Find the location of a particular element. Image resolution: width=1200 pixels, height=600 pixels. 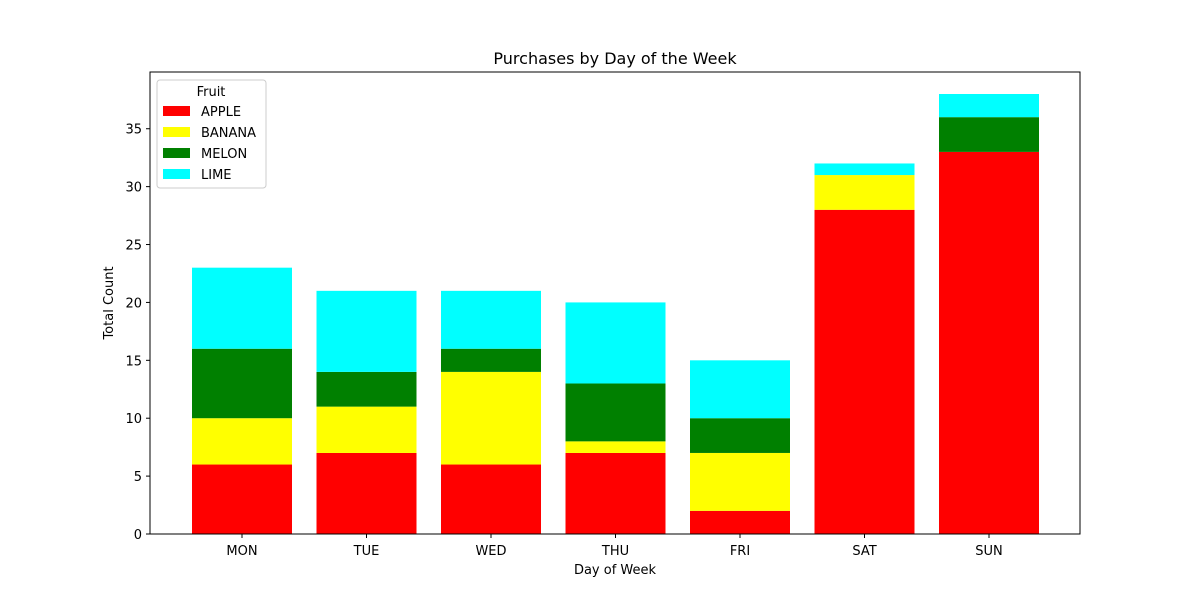

x-axis: MON TUE WED THU FRI SAT SUN is located at coordinates (614, 546).